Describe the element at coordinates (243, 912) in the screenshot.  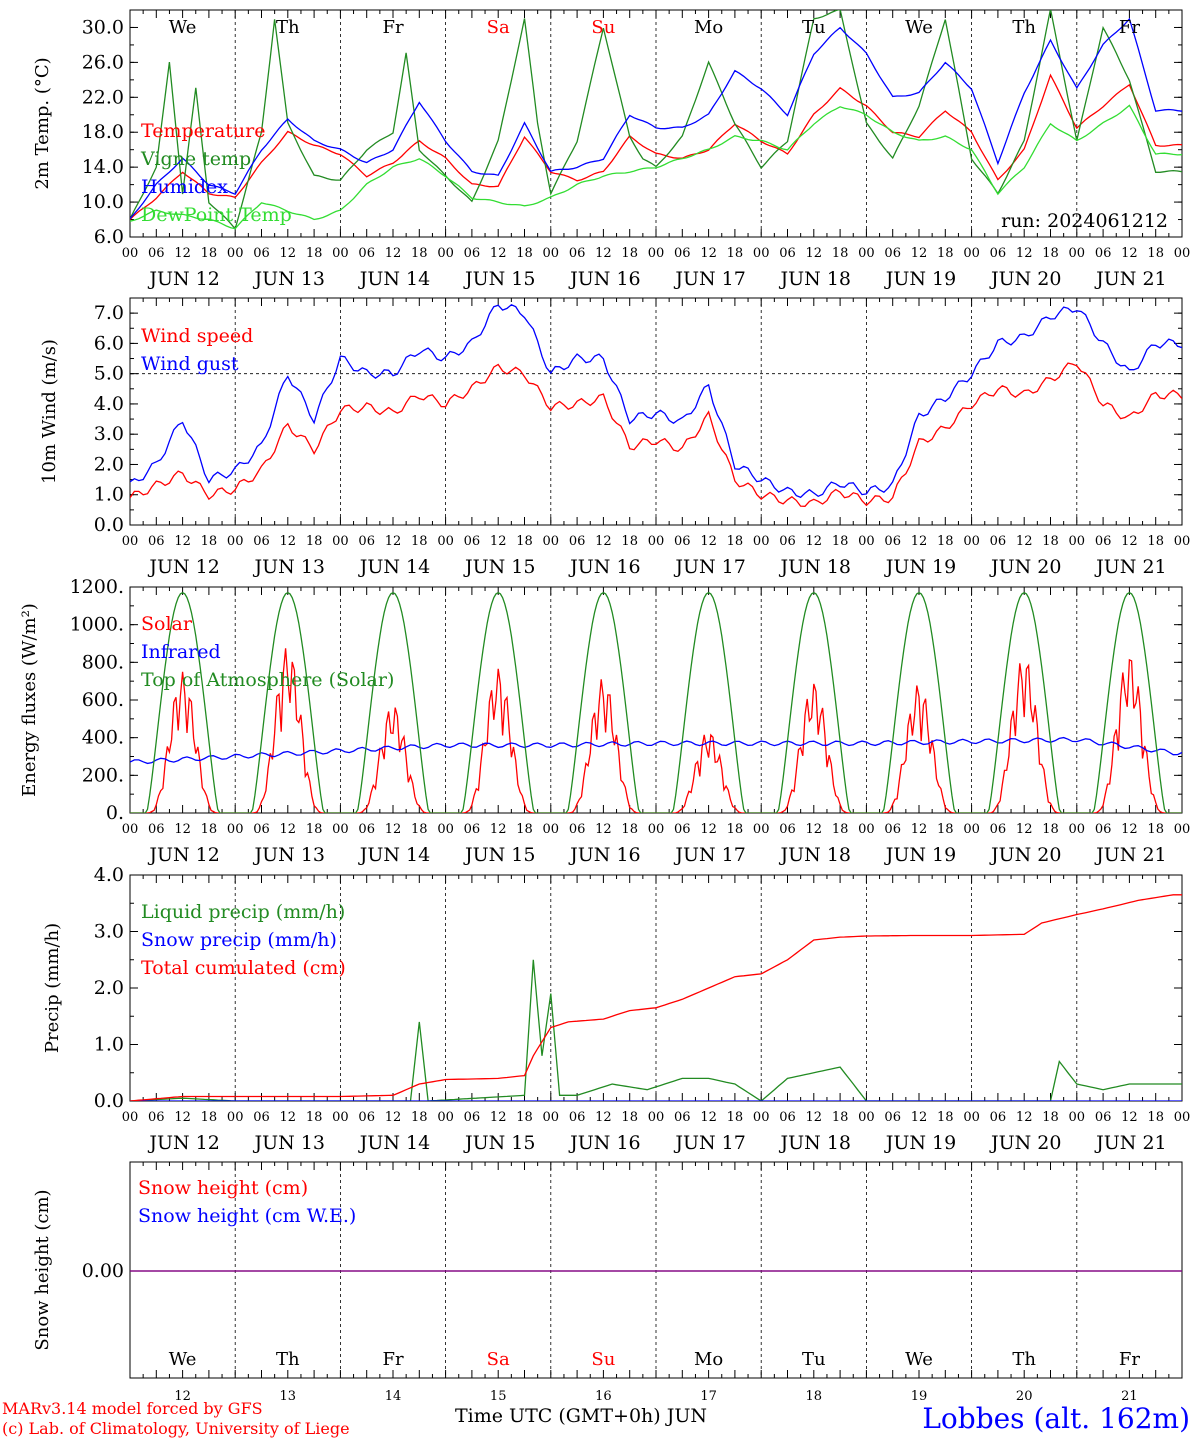
I see `legend-entry: Liquid precip (mm/h)` at that location.